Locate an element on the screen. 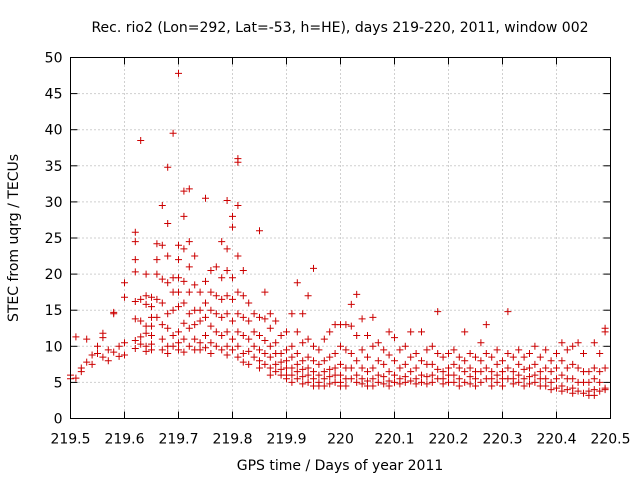  x-tick-label: 219.7 is located at coordinates (178, 440).